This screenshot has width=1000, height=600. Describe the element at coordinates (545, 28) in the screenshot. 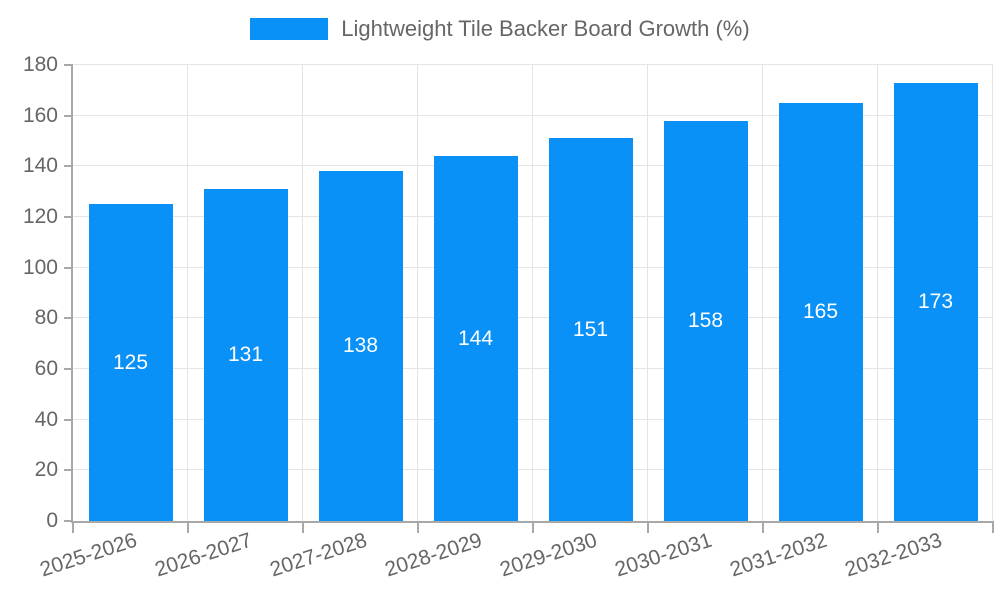

I see `legend-label: Lightweight Tile Backer Board Growth (%)` at that location.